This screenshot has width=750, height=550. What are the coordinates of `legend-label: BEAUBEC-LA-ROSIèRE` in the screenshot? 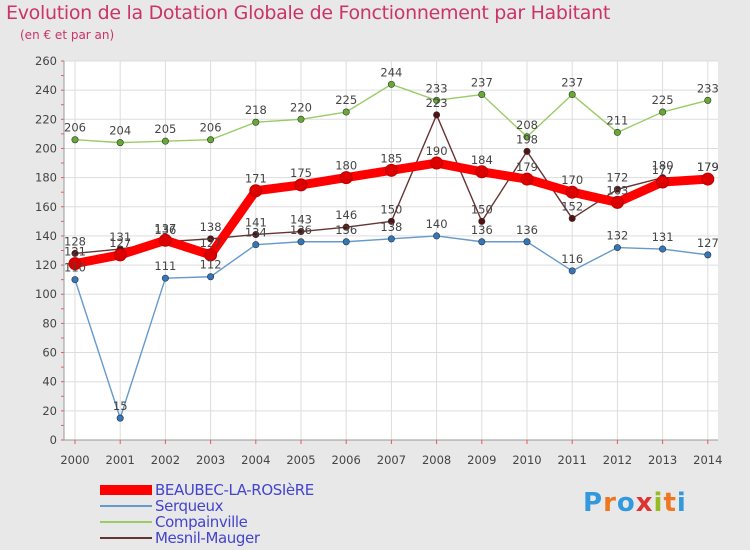 It's located at (234, 490).